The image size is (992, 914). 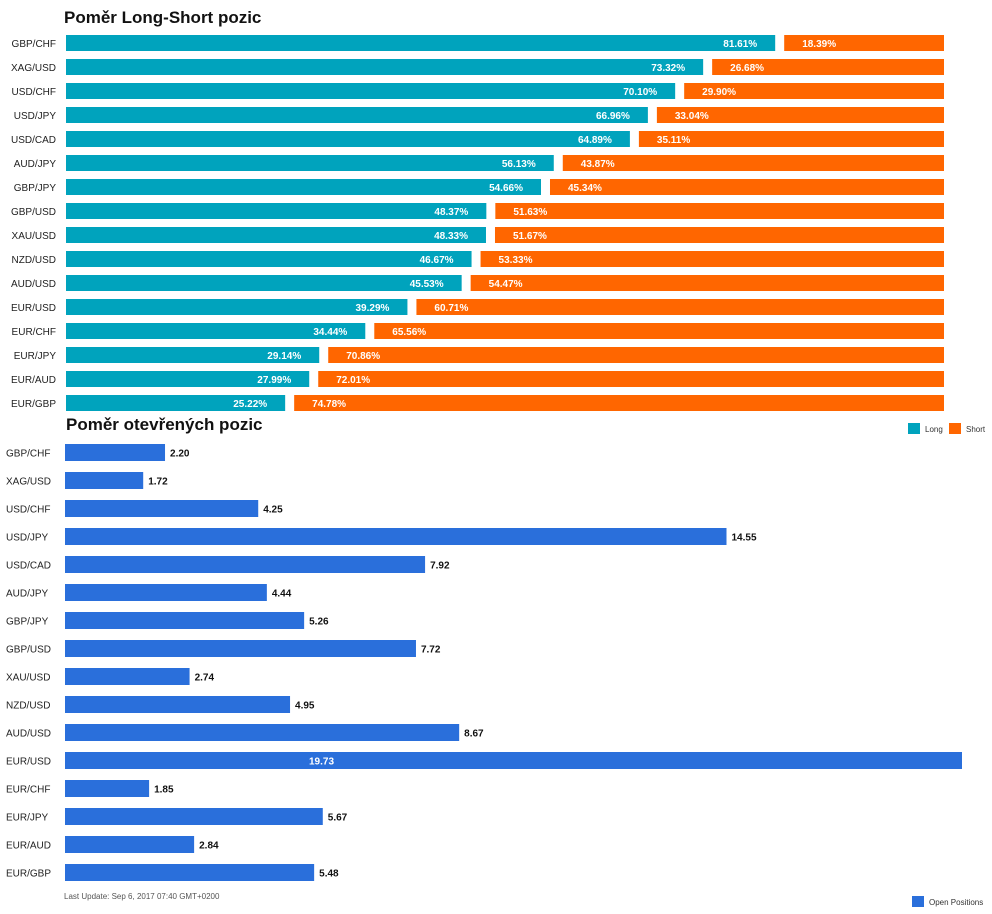 What do you see at coordinates (330, 332) in the screenshot?
I see `long-value-label: 34.44%` at bounding box center [330, 332].